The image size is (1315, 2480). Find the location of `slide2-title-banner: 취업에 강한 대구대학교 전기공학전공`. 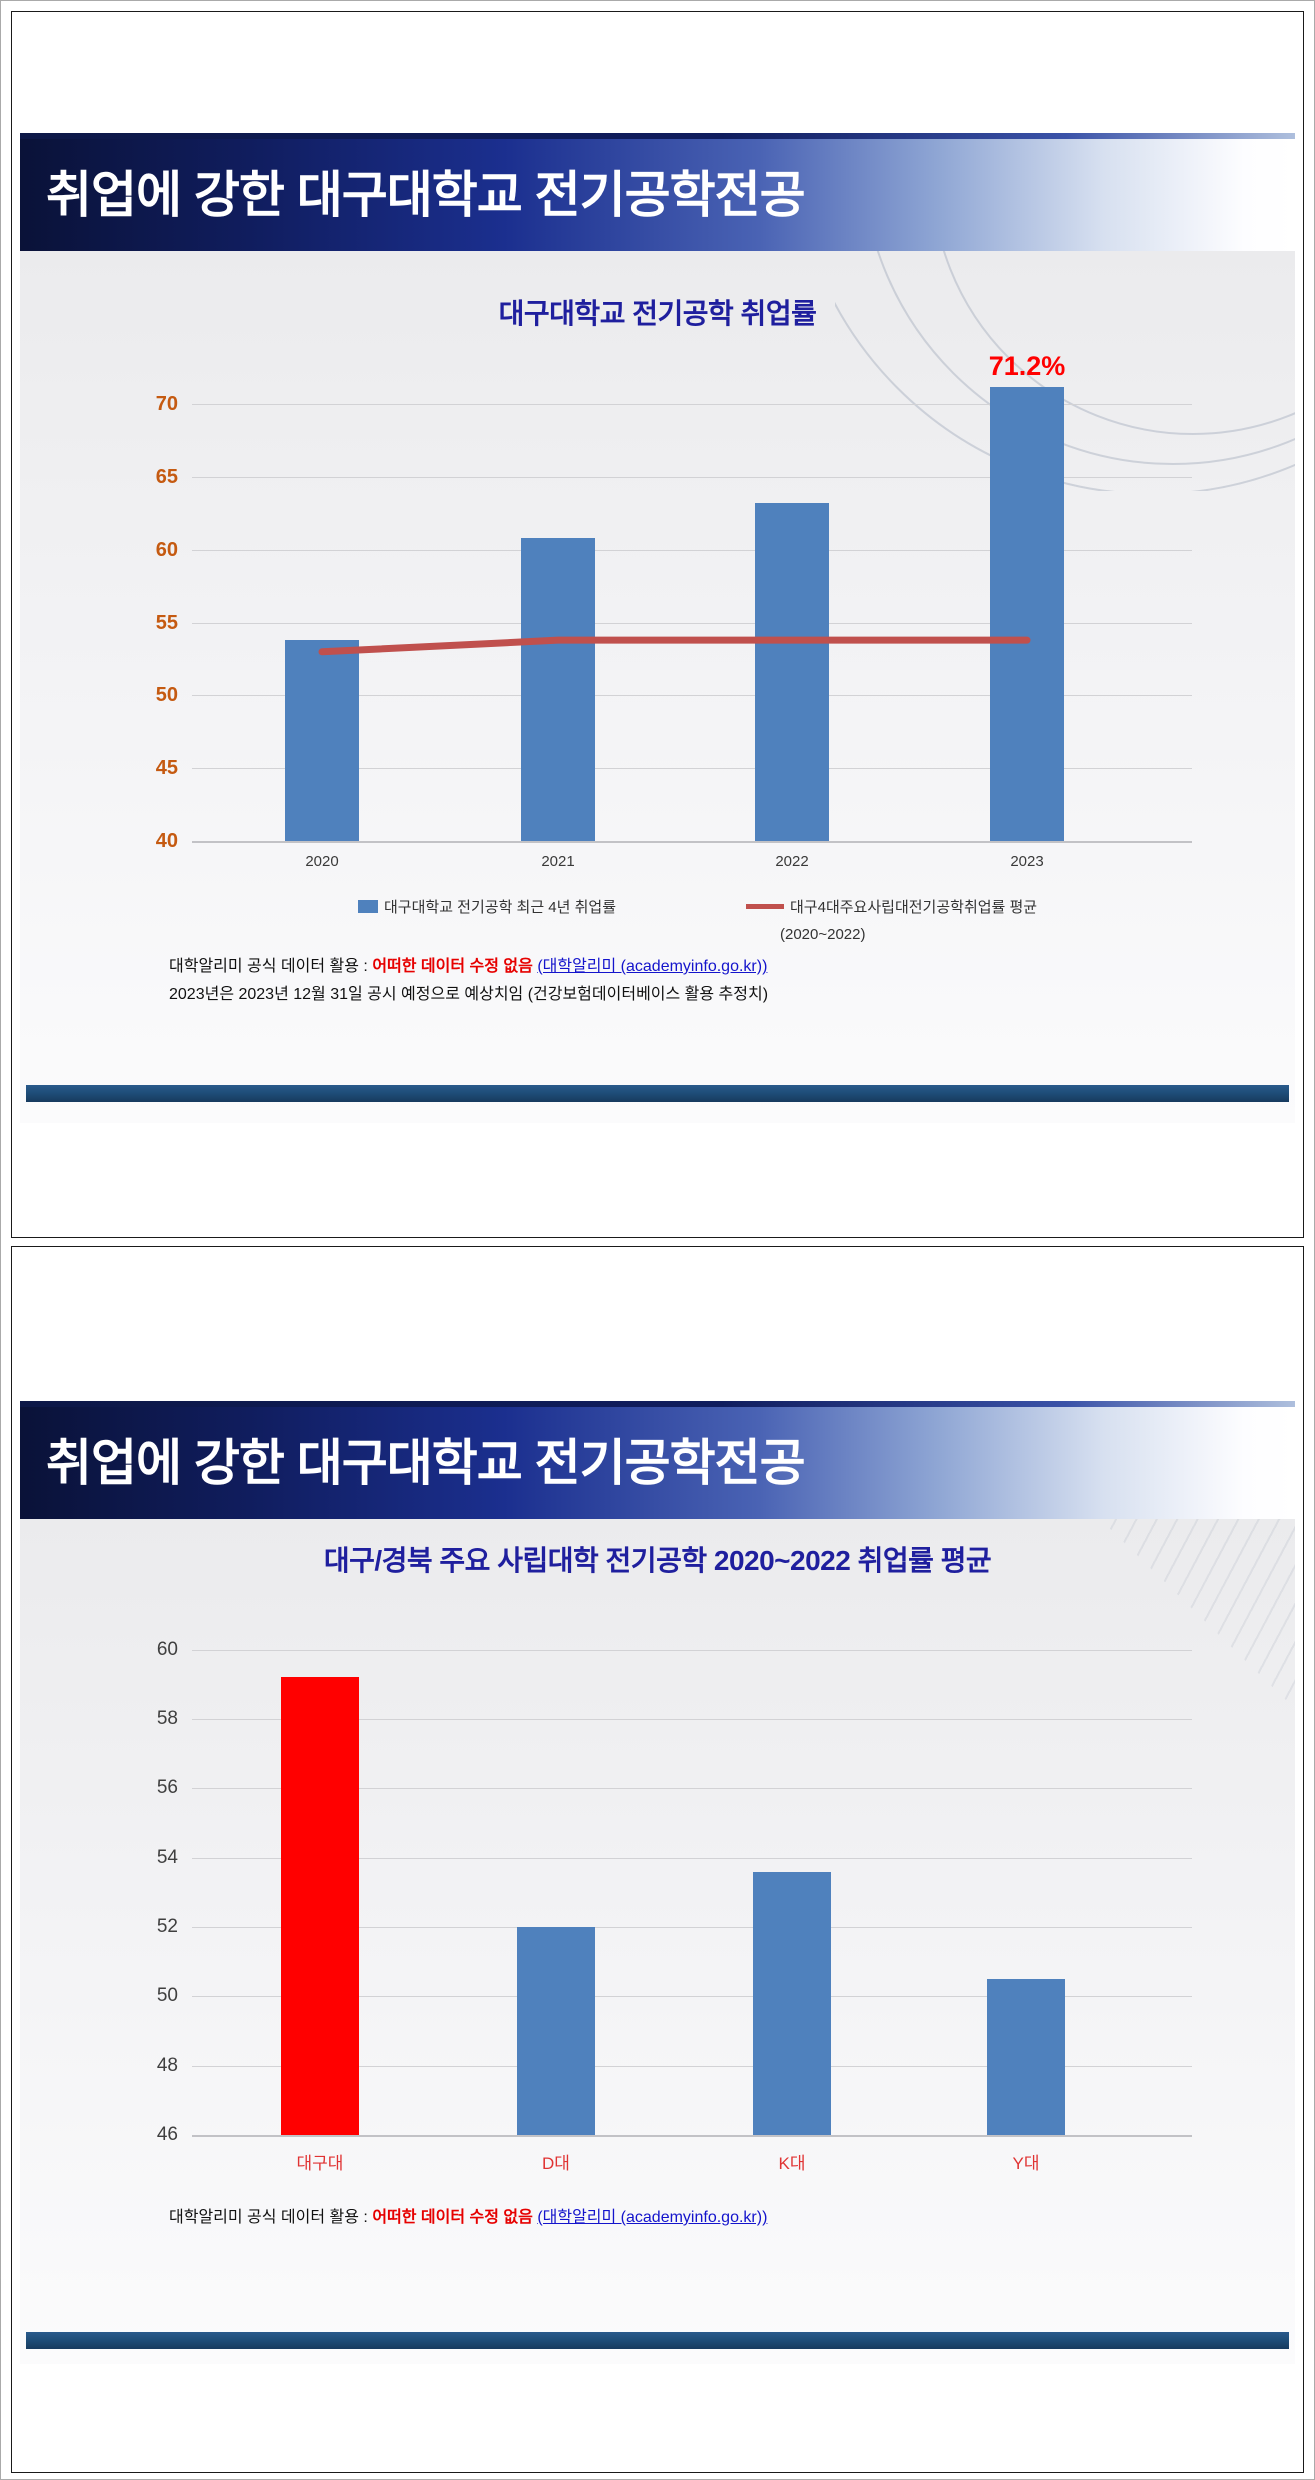

slide2-title-banner: 취업에 강한 대구대학교 전기공학전공 is located at coordinates (657, 1463).